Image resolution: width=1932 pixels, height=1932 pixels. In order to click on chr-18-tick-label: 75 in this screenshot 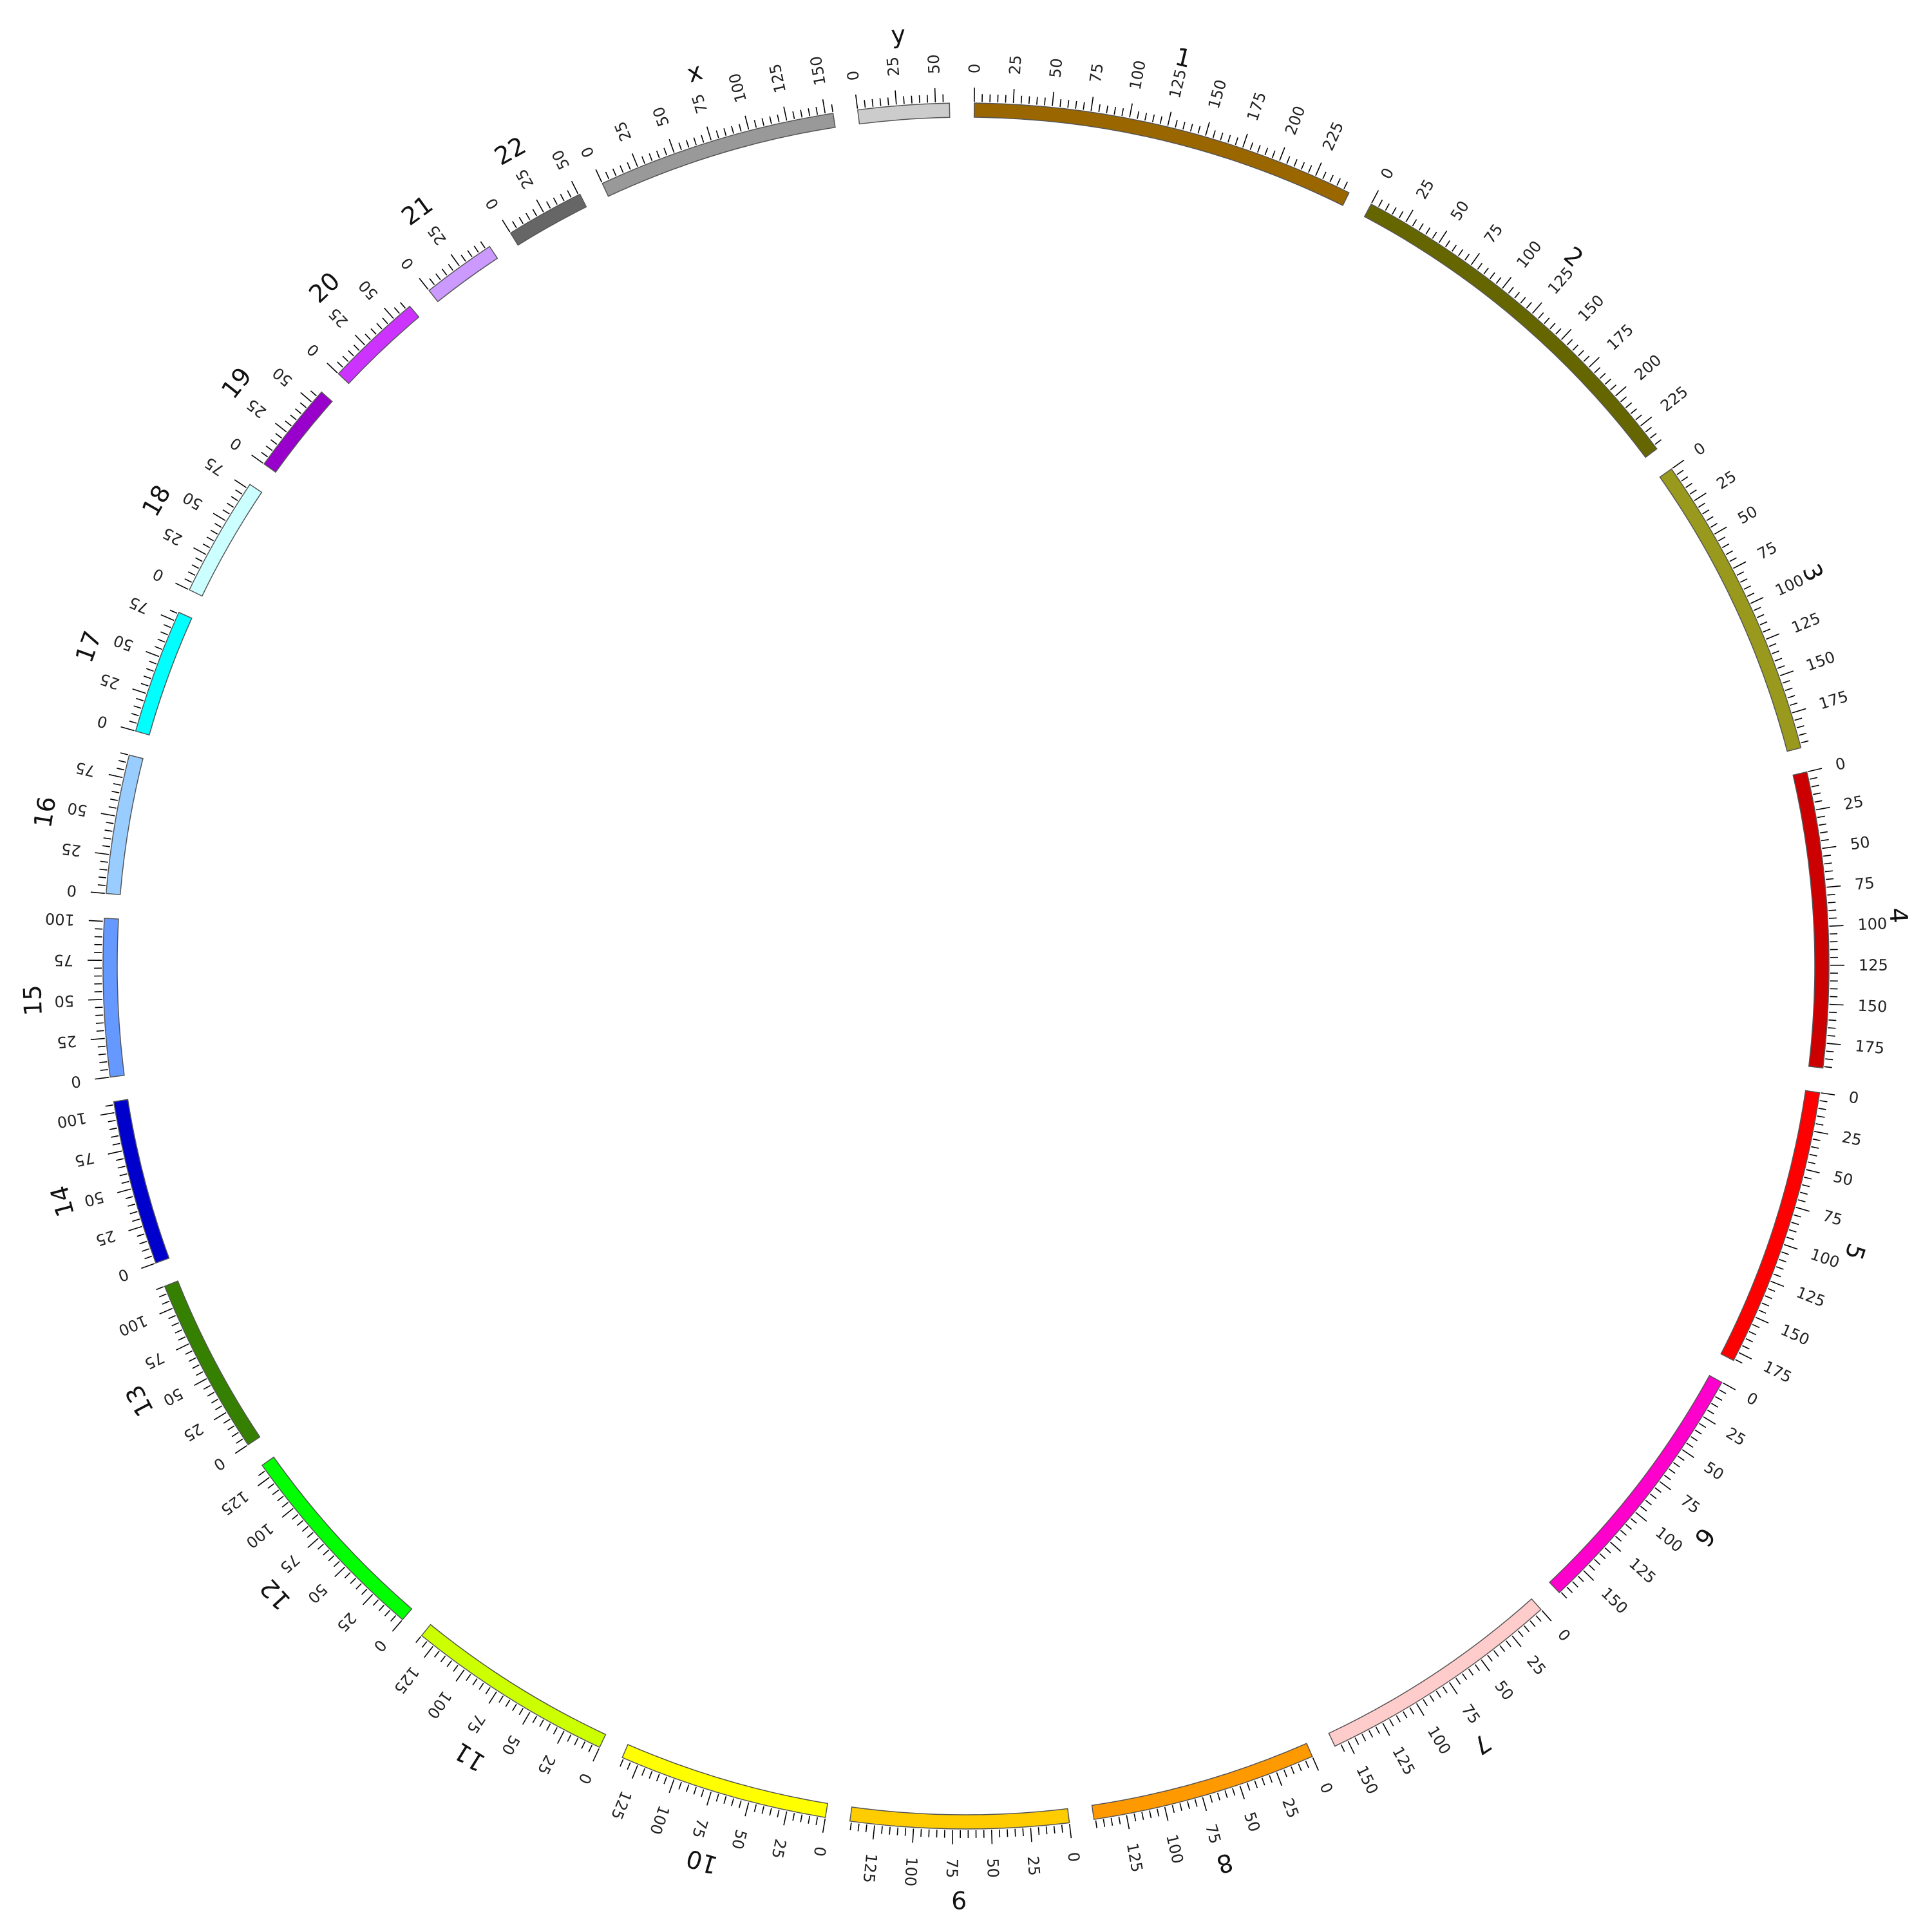, I will do `click(215, 466)`.